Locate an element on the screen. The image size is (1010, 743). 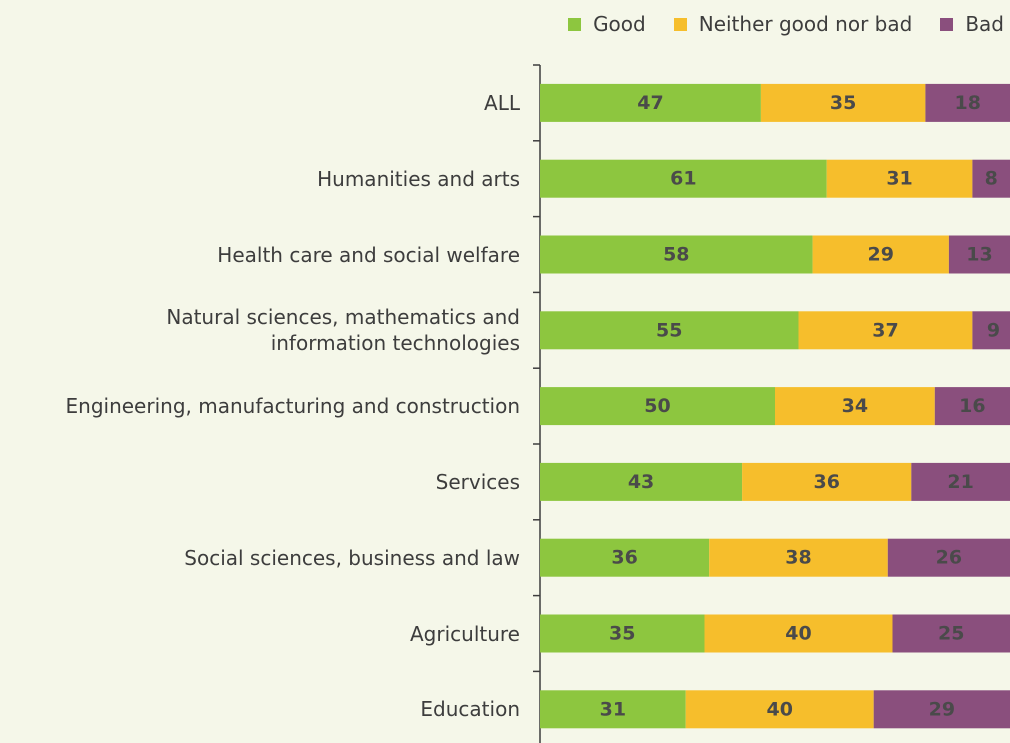
value-label: 8 is located at coordinates (991, 179).